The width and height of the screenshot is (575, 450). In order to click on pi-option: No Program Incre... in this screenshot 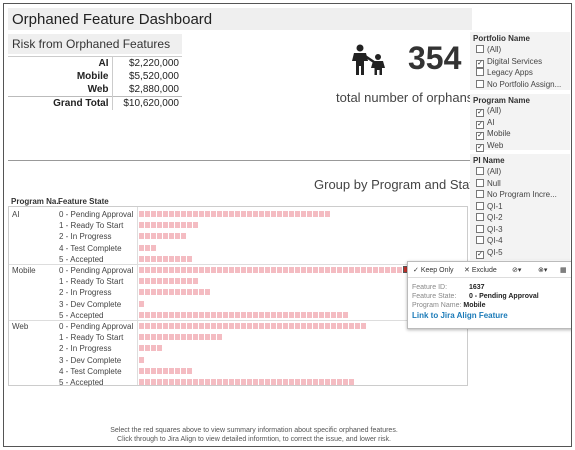, I will do `click(516, 195)`.